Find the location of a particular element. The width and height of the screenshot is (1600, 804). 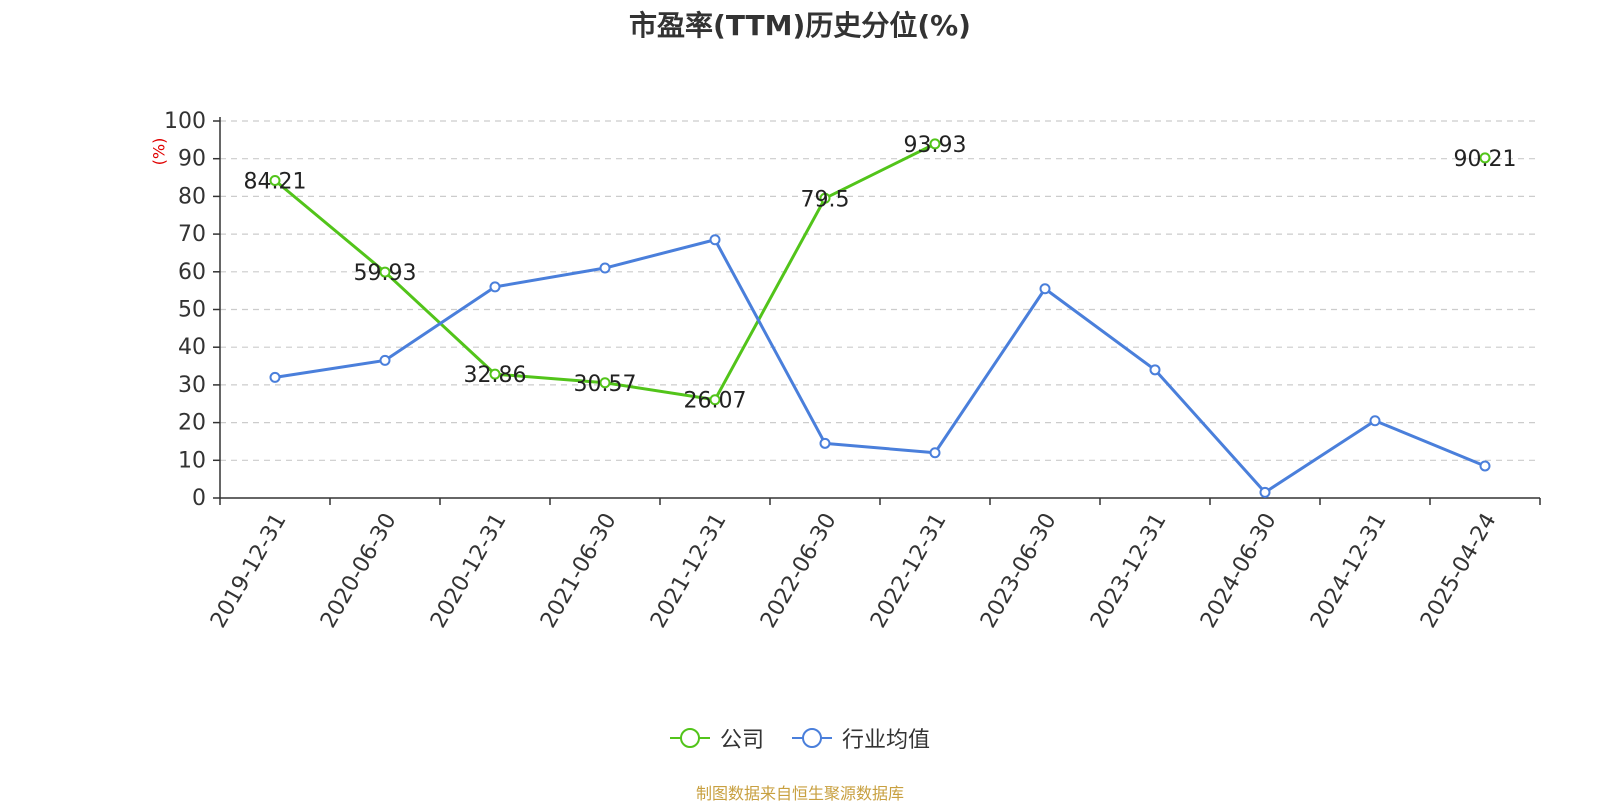

data-label: 32.86 is located at coordinates (495, 375).